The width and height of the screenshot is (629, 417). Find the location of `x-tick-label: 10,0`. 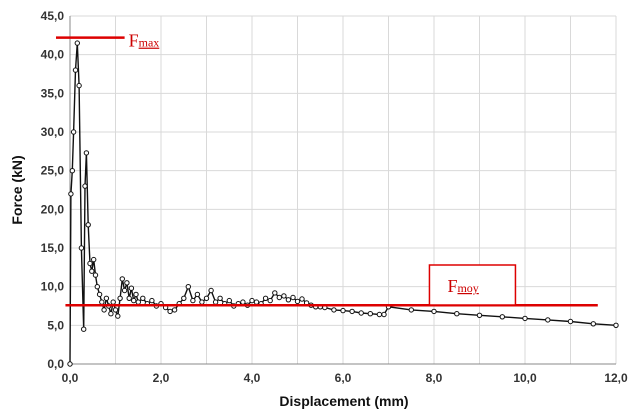

x-tick-label: 10,0 is located at coordinates (525, 378).